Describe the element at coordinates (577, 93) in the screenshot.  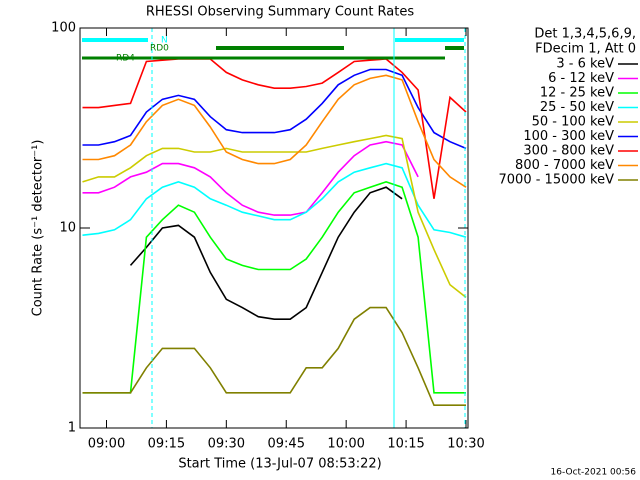
I see `legend-label: 12 - 25 keV` at that location.